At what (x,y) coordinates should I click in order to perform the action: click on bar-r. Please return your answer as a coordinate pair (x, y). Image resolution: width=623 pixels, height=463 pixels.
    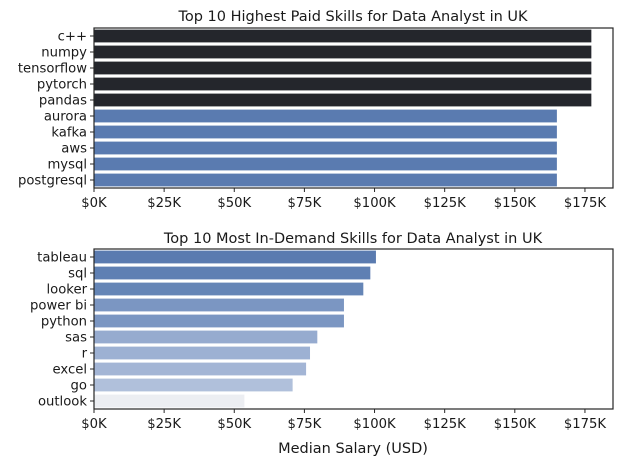
    Looking at the image, I should click on (202, 353).